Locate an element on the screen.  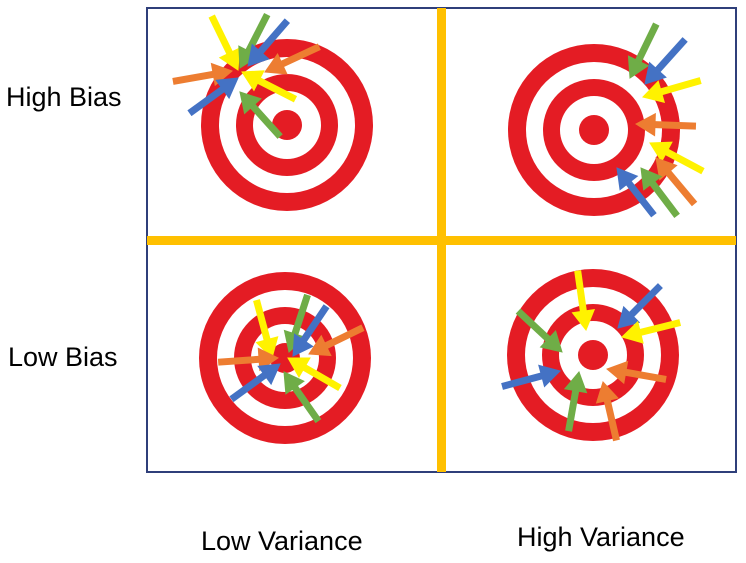
column-label-high-variance: High Variance is located at coordinates (601, 537).